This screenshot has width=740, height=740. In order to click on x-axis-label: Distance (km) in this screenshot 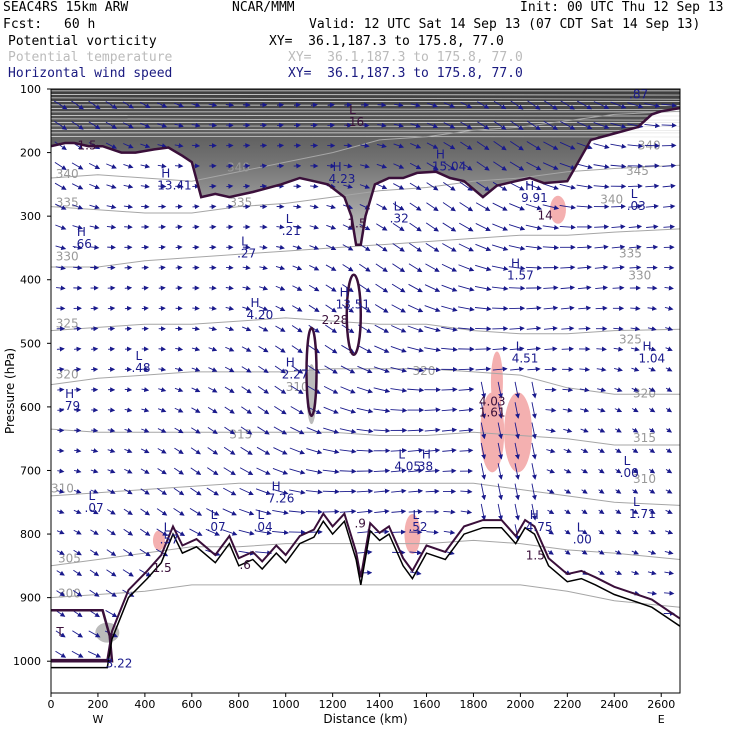, I will do `click(365, 719)`.